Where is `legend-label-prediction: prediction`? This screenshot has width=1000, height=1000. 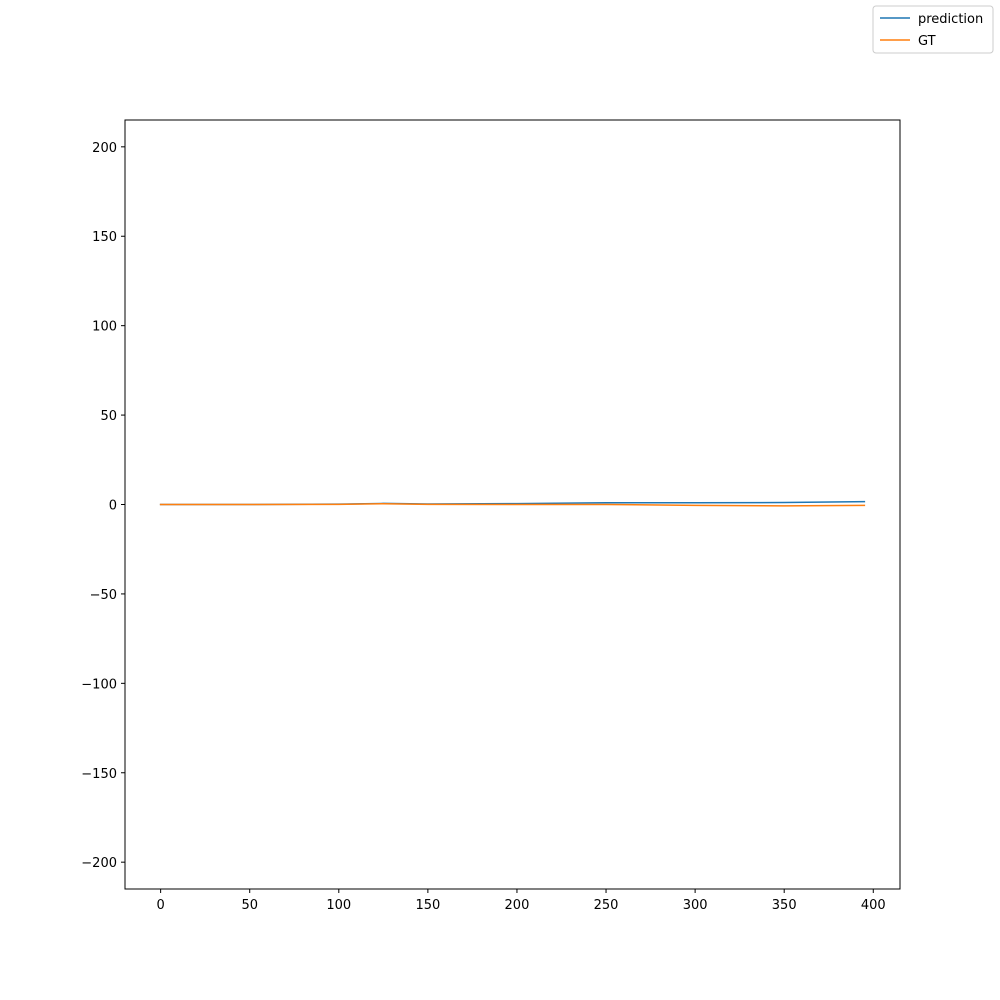 legend-label-prediction: prediction is located at coordinates (950, 19).